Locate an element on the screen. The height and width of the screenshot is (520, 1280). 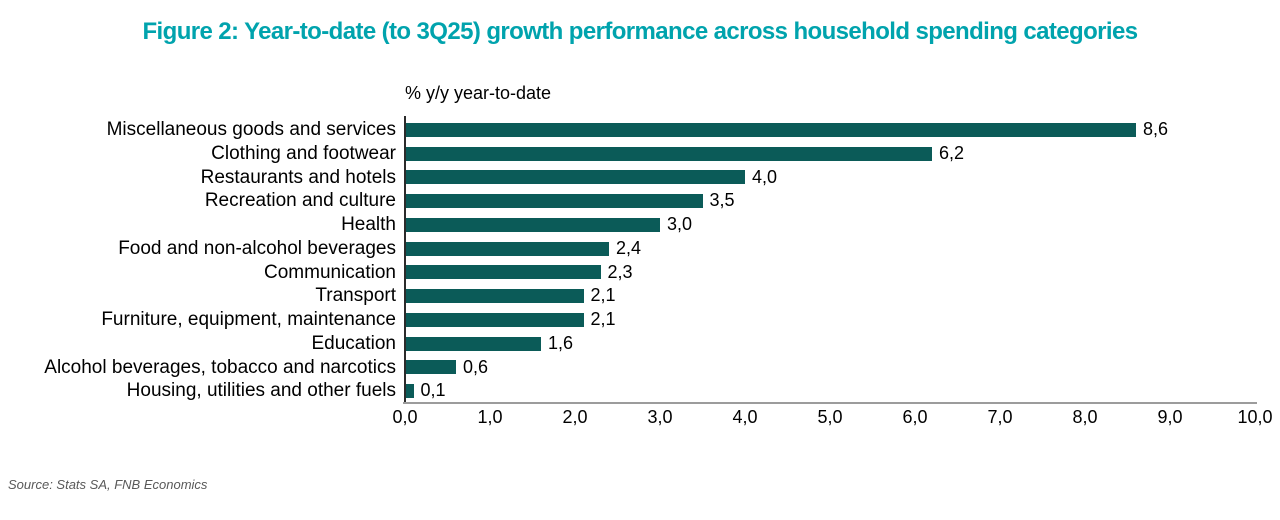
category-label: Restaurants and hotels is located at coordinates (298, 177).